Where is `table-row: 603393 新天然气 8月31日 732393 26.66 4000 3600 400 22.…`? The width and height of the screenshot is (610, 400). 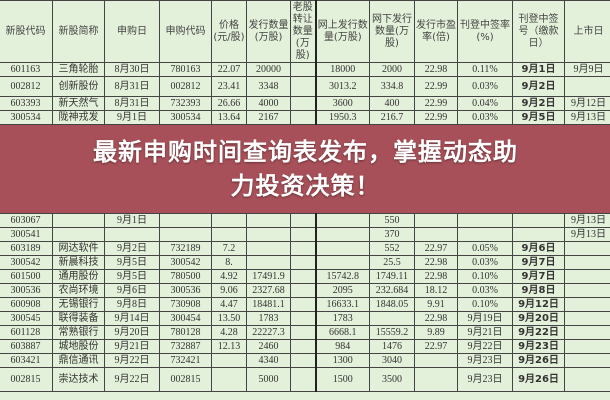
table-row: 603393 新天然气 8月31日 732393 26.66 4000 3600 400 22.… is located at coordinates (305, 103).